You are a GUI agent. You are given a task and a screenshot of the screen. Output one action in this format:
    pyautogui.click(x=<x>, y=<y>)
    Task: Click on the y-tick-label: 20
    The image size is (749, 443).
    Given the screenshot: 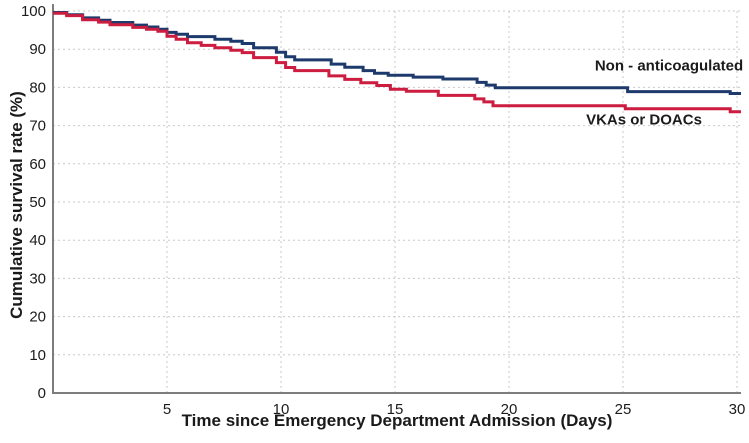 What is the action you would take?
    pyautogui.click(x=37, y=317)
    